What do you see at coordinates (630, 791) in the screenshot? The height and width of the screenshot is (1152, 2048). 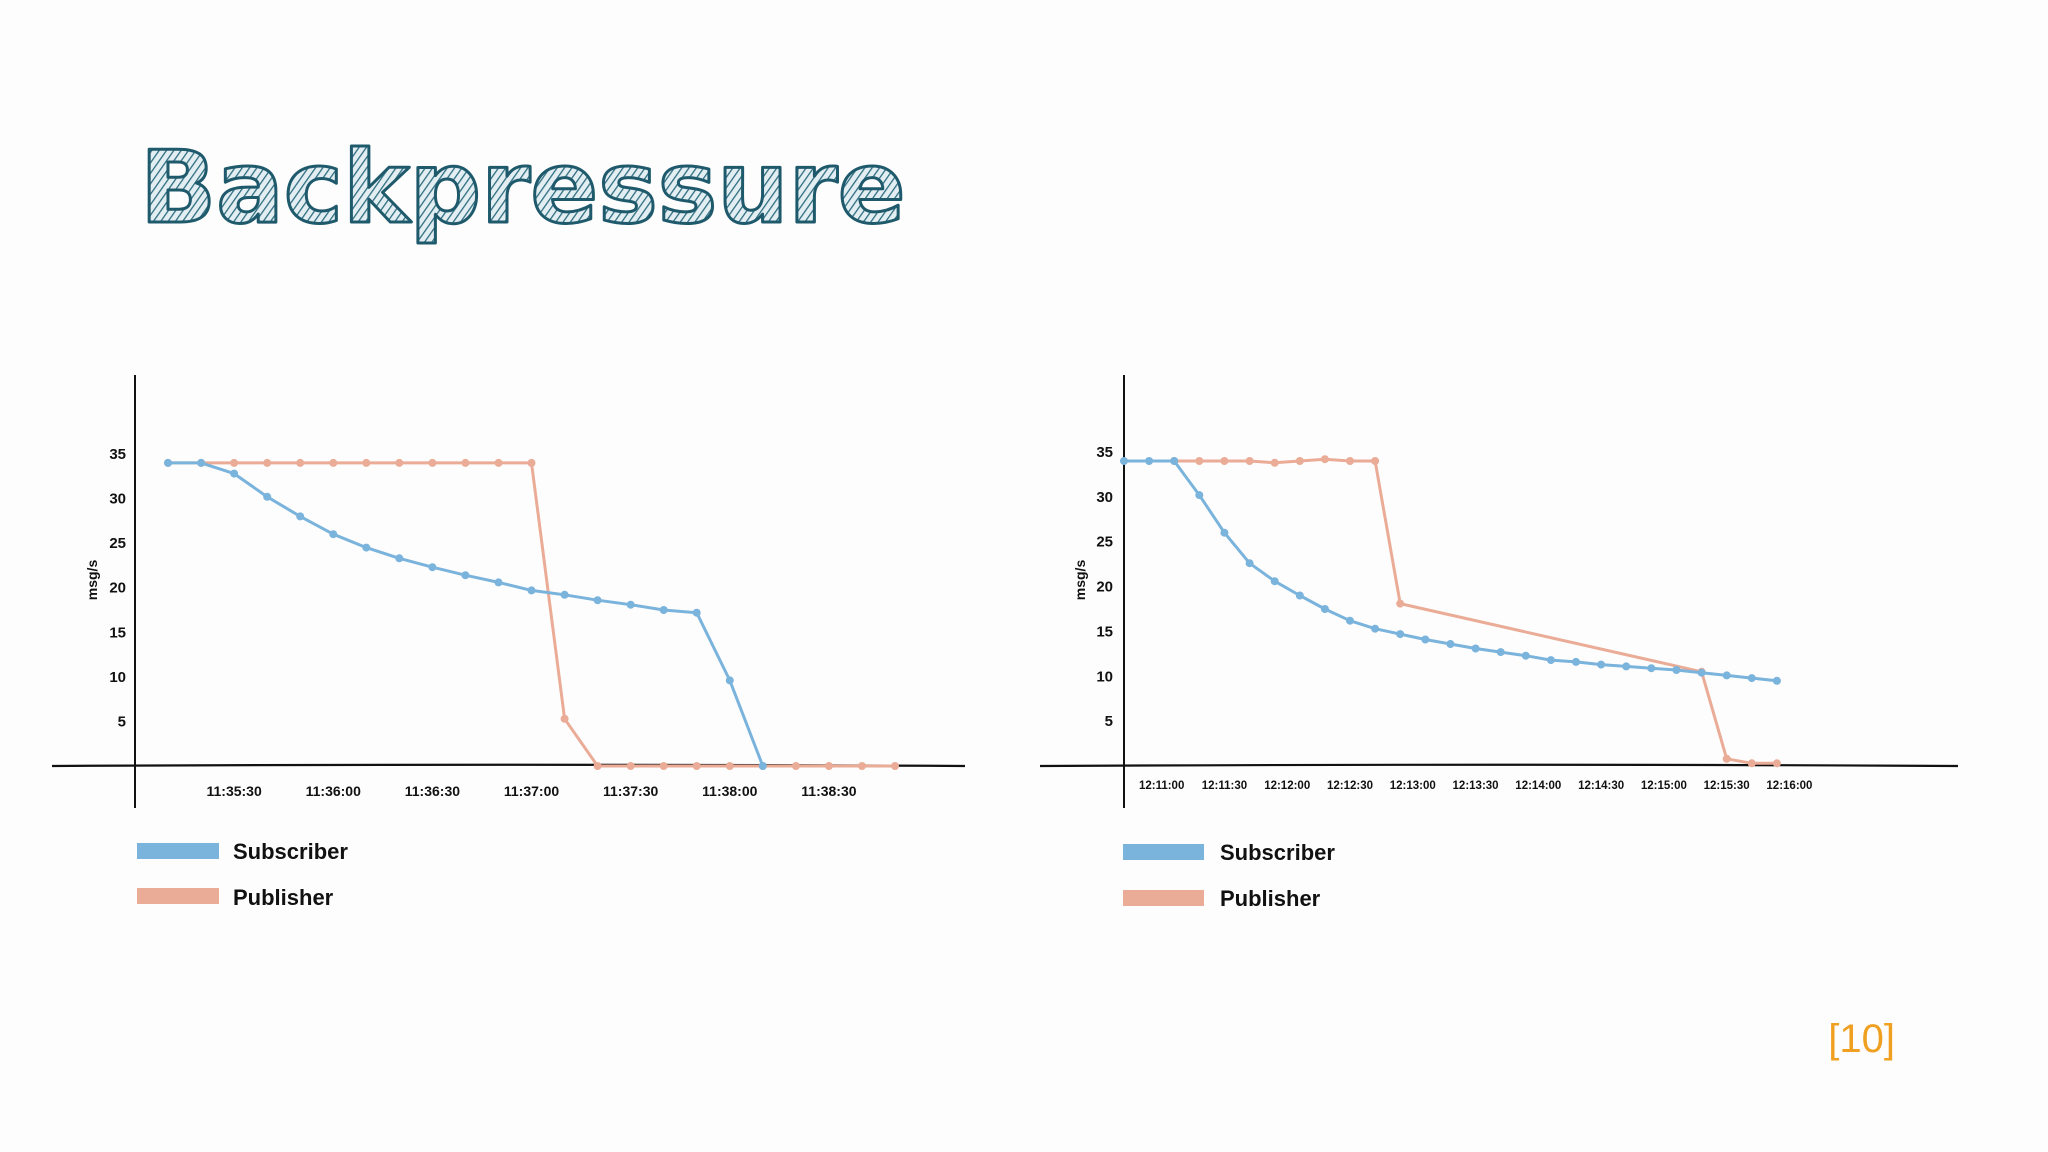 I see `x-tick-label: 11:37:30` at bounding box center [630, 791].